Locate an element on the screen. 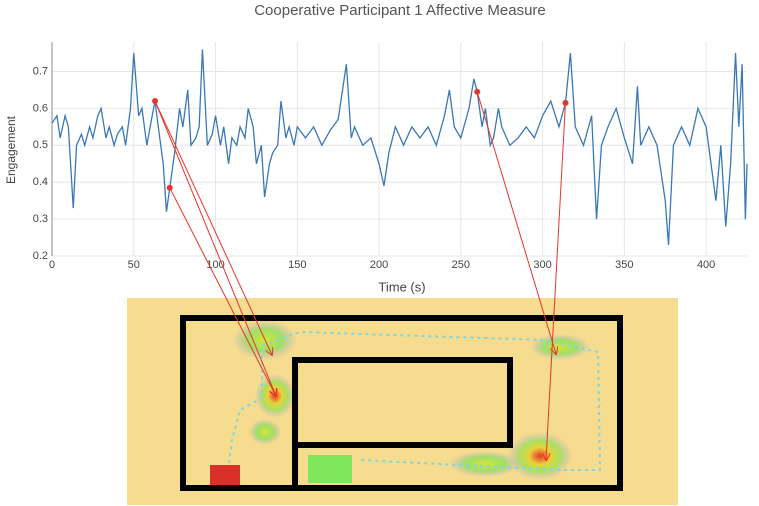  inner-wall is located at coordinates (402, 402).